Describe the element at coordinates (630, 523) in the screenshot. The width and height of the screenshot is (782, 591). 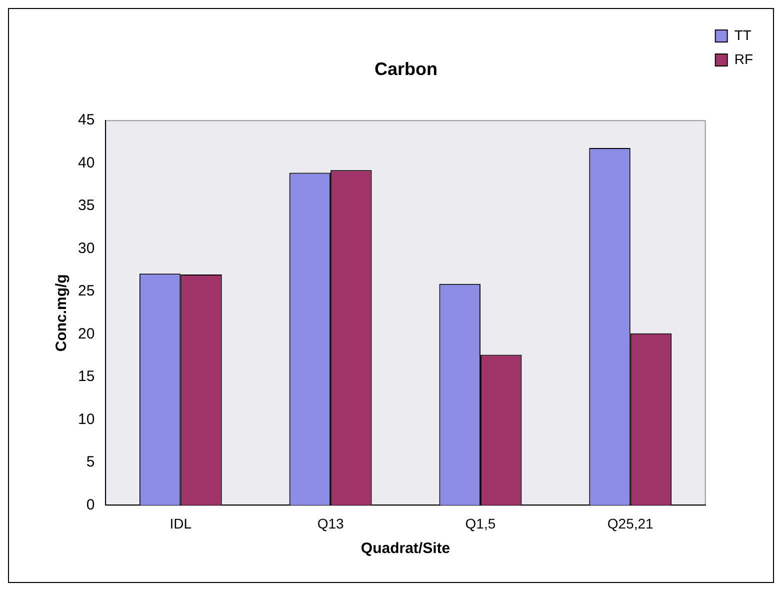
I see `x-tick-label: Q25,21` at that location.